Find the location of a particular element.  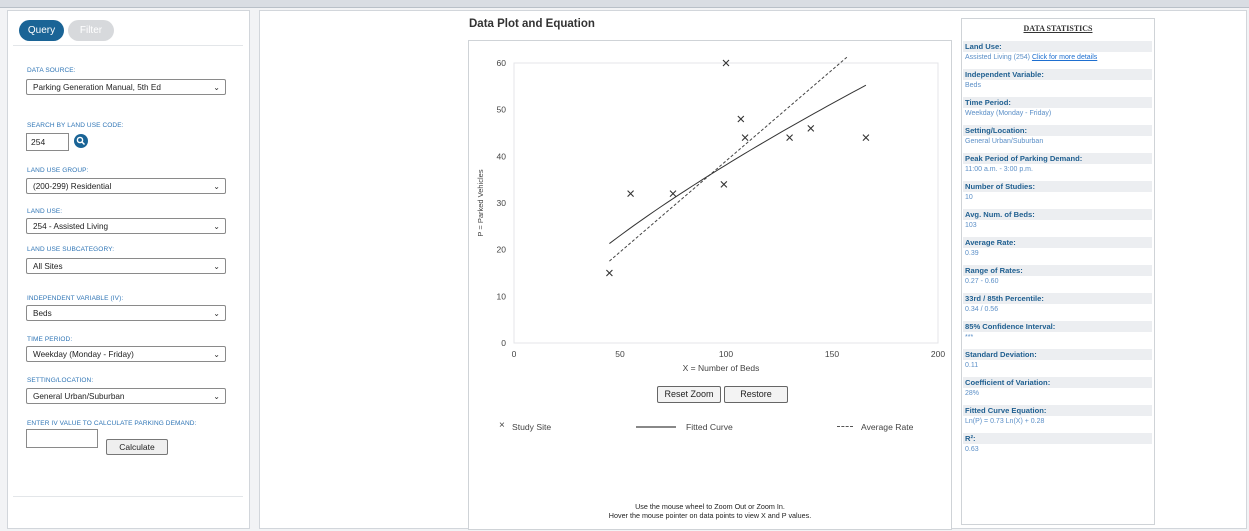

stats-value: 0.27 - 0.60 is located at coordinates (982, 281).